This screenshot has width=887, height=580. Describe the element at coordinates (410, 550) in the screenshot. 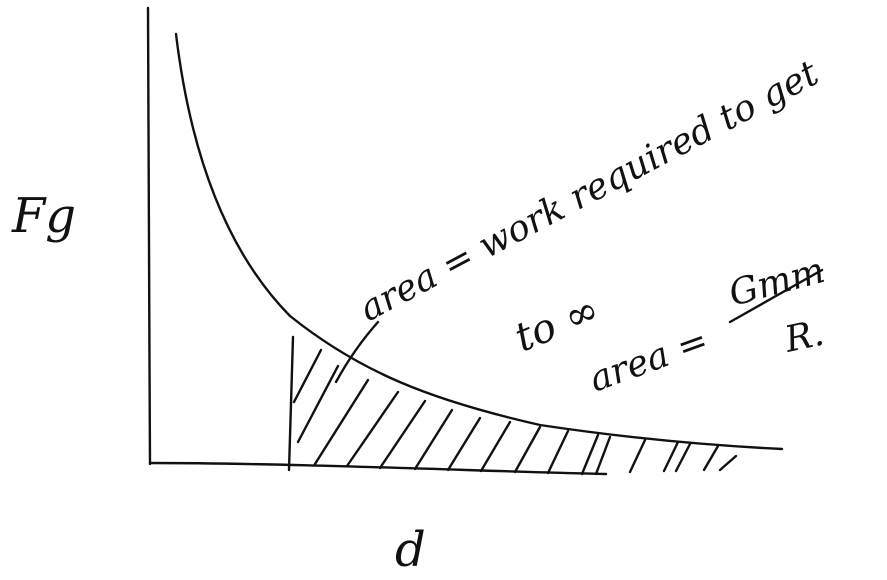

I see `x-axis-label: d` at that location.